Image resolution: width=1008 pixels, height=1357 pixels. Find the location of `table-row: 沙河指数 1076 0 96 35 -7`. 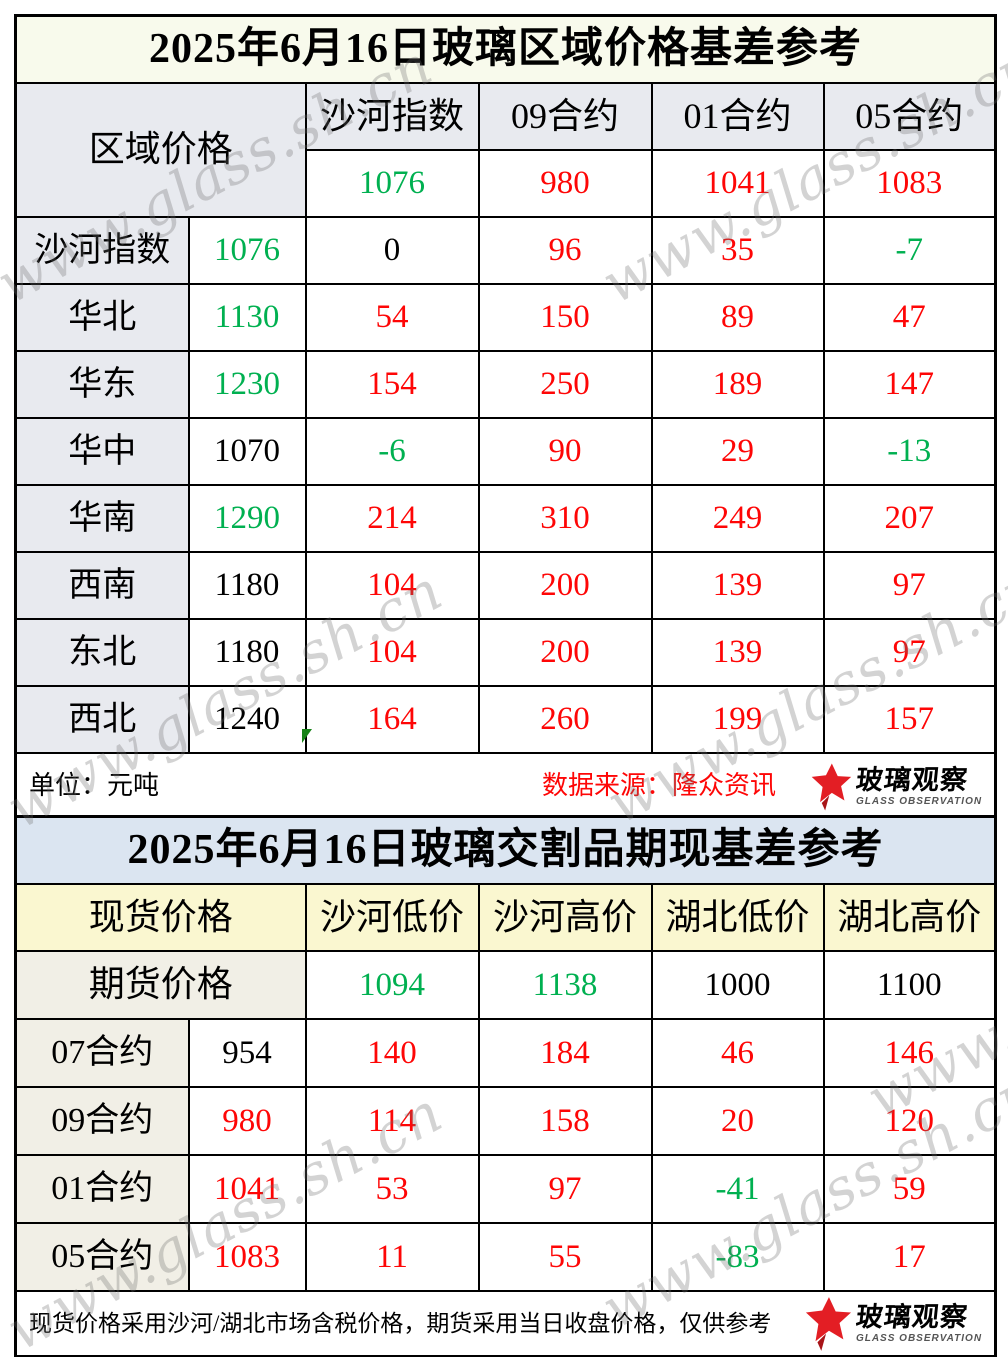

table-row: 沙河指数 1076 0 96 35 -7 is located at coordinates (505, 250).